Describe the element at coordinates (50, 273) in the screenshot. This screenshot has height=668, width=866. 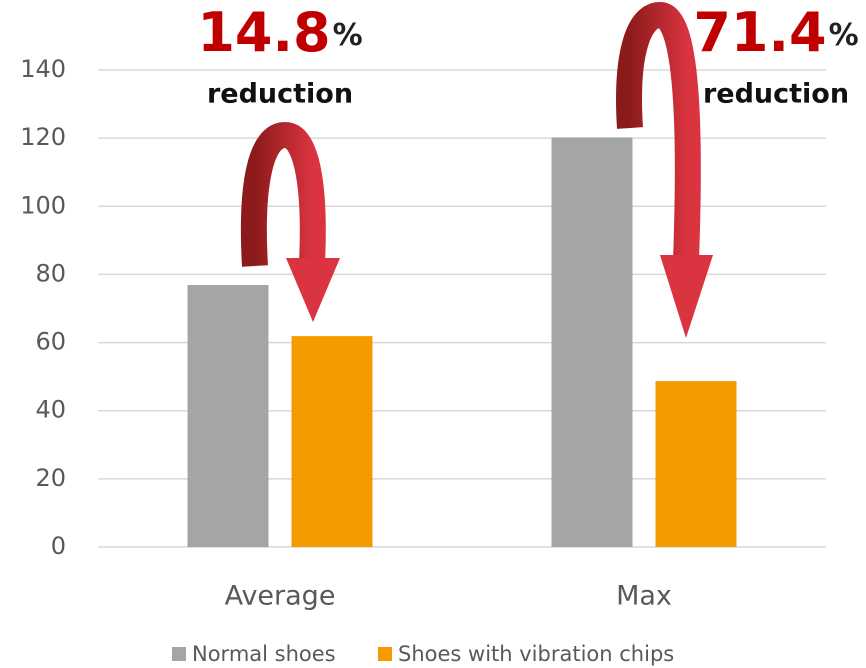
I see `y-tick-label: 80` at that location.